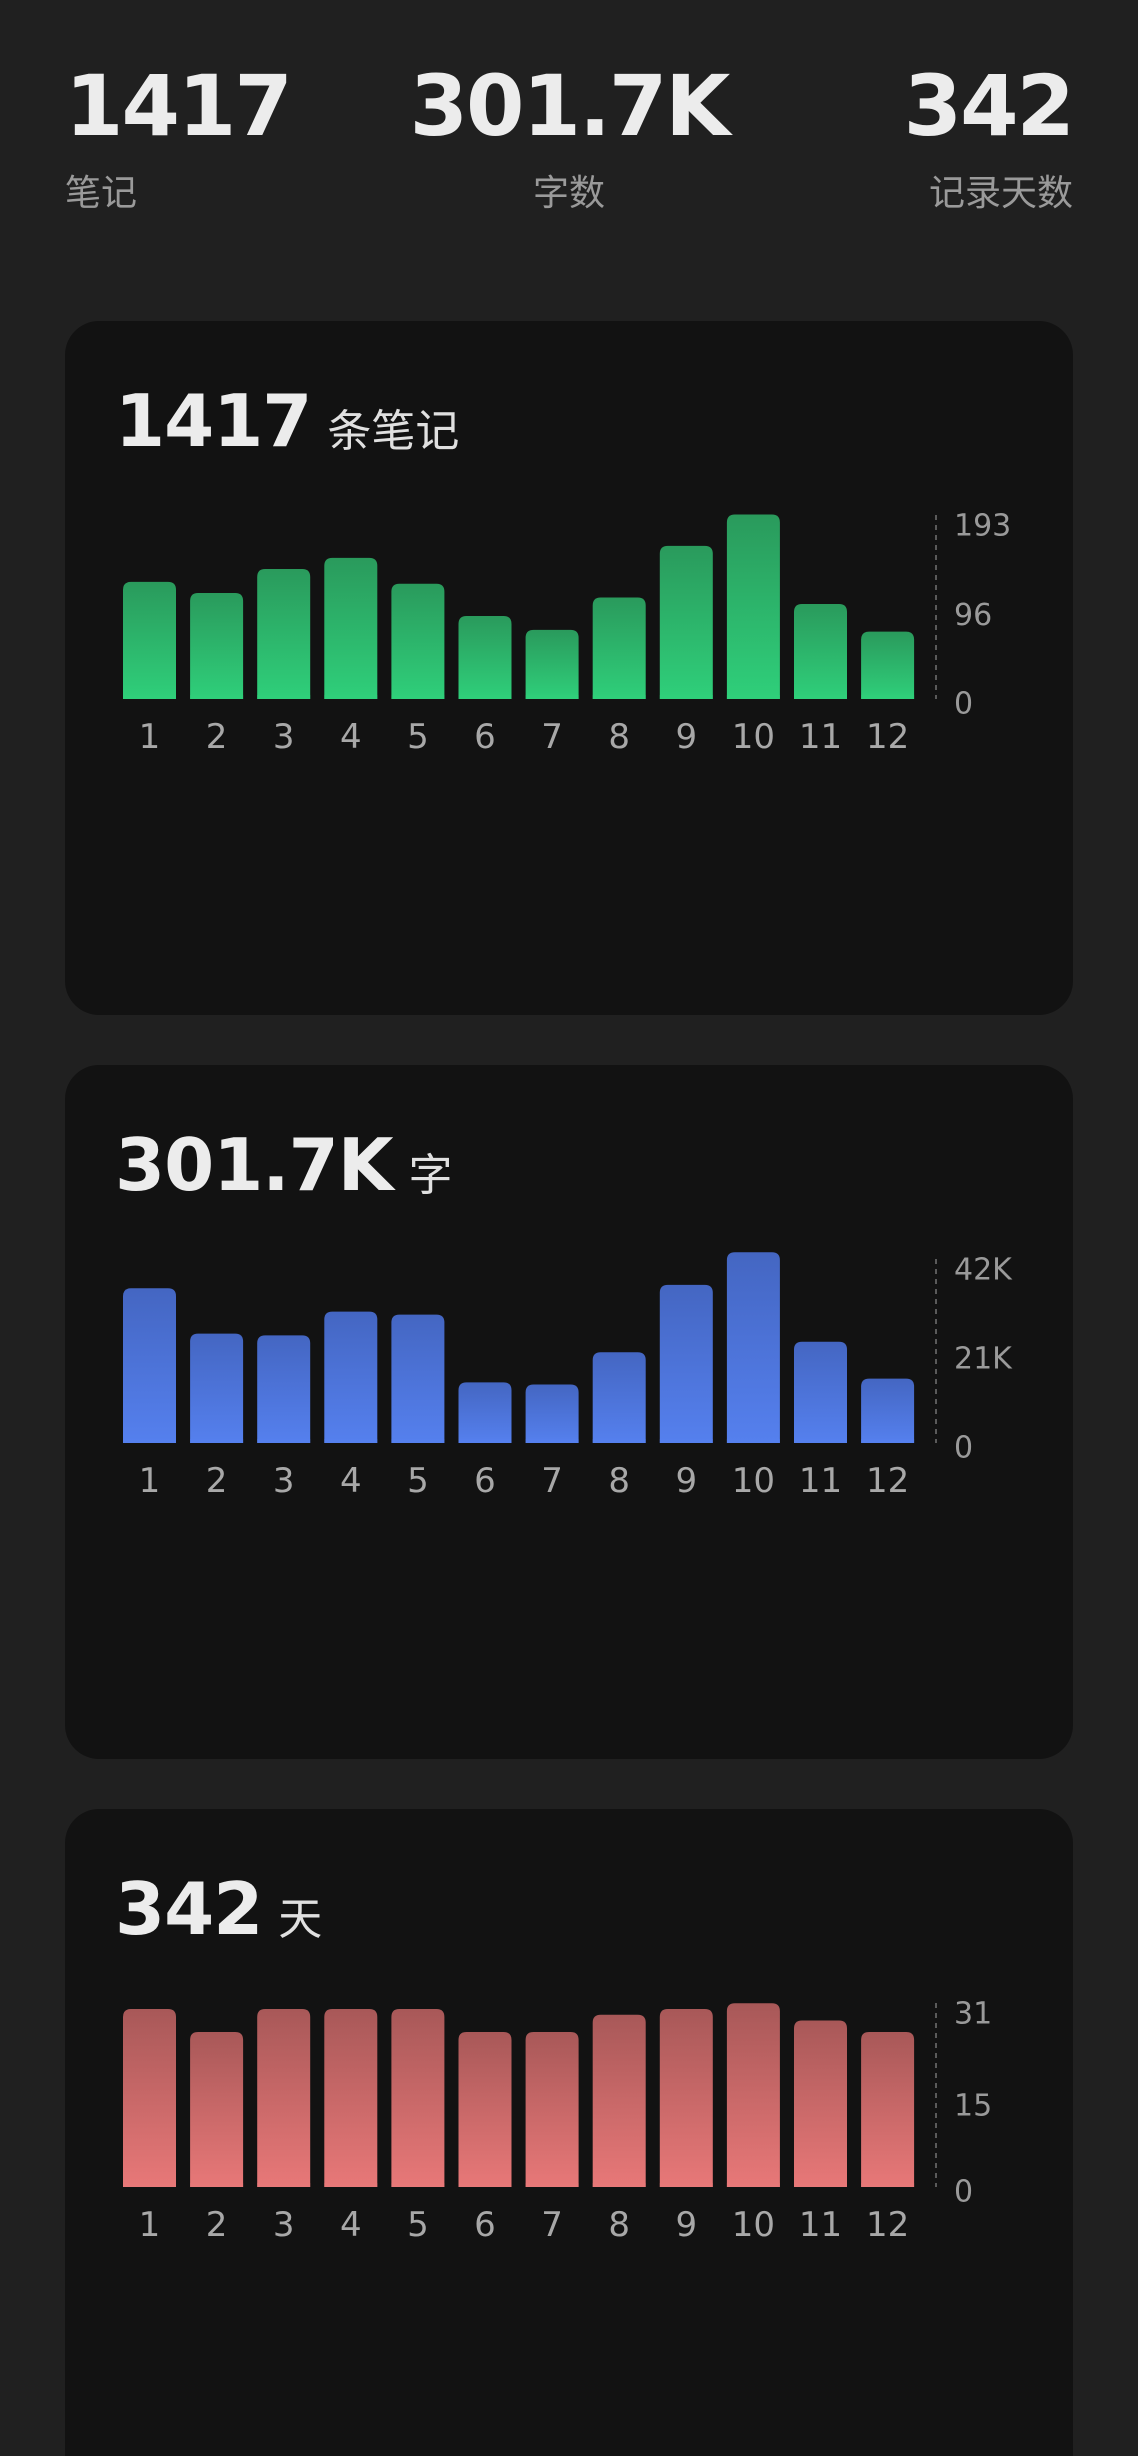 The image size is (1138, 2456). I want to click on card-title-unit: 条笔记, so click(393, 431).